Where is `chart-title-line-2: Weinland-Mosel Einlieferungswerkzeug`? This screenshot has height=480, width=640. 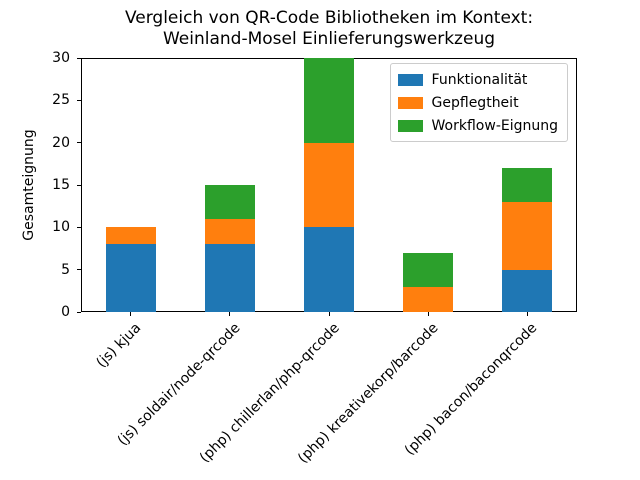
chart-title-line-2: Weinland-Mosel Einlieferungswerkzeug is located at coordinates (329, 39).